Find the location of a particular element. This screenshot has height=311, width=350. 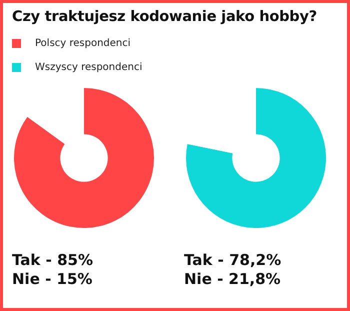

chart-title: Czy traktujesz kodowanie jako hobby? is located at coordinates (164, 17).